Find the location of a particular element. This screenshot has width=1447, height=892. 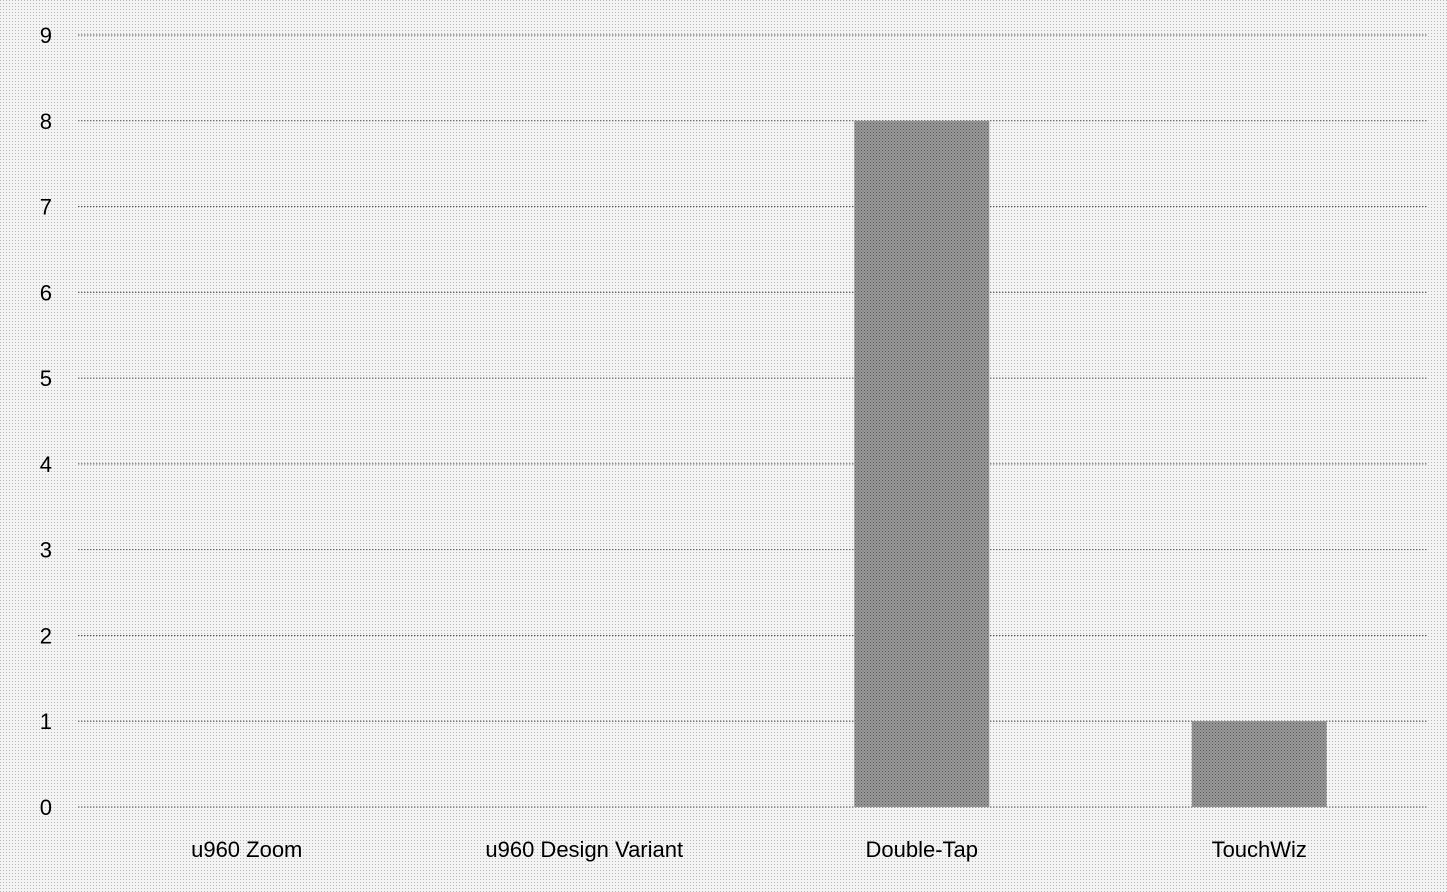

y-tick-label: 5 is located at coordinates (46, 378).